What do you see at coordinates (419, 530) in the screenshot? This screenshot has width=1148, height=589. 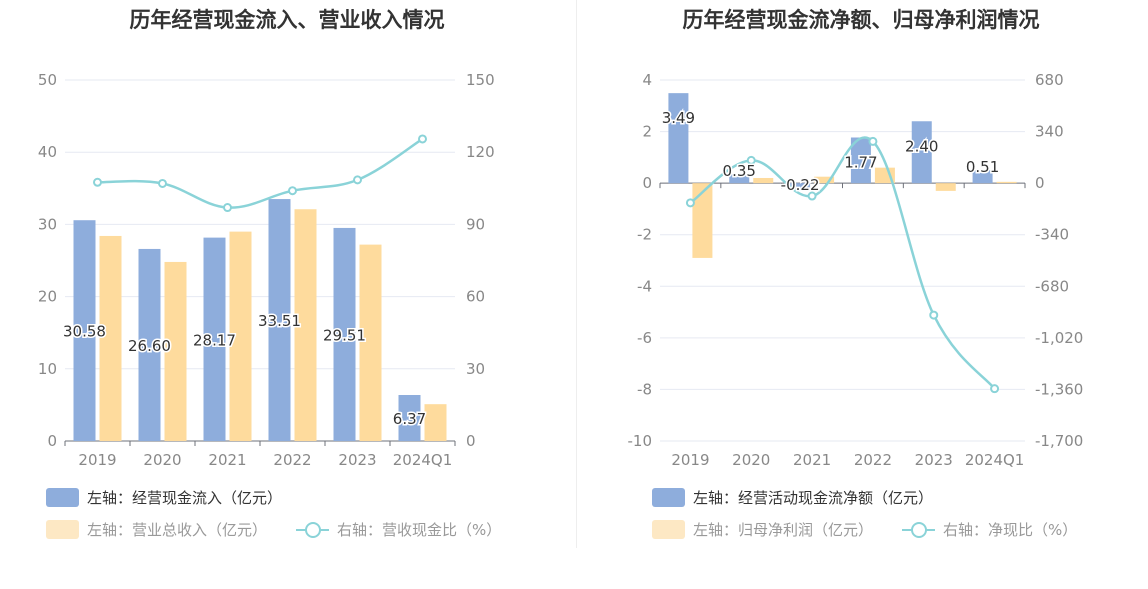 I see `legend-label: 右轴：营收现金比（%）` at bounding box center [419, 530].